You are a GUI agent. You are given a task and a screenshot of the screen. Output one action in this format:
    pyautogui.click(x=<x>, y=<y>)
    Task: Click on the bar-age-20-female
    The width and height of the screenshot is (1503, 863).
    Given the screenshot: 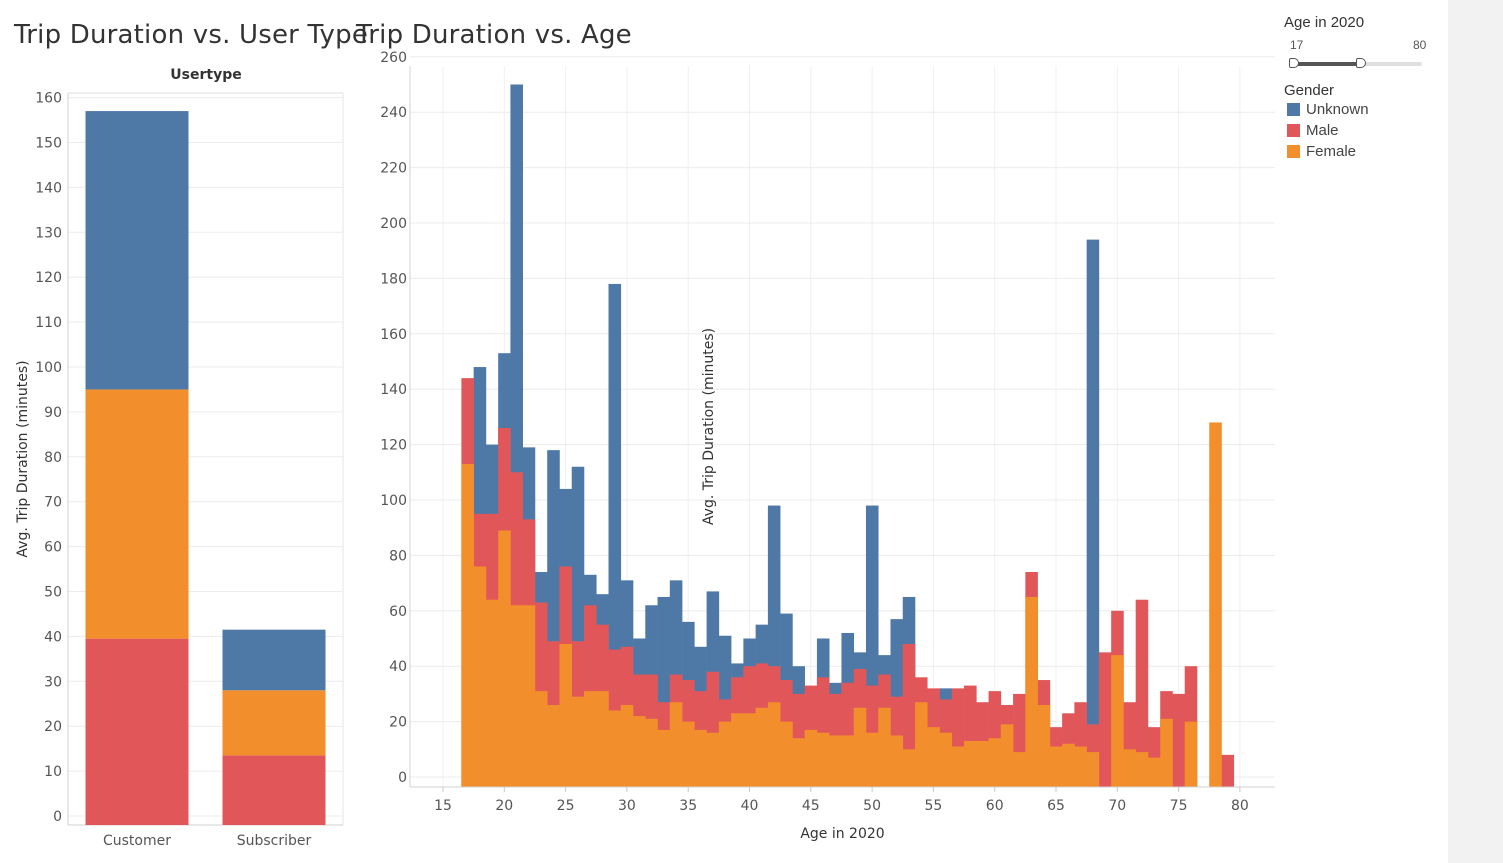 What is the action you would take?
    pyautogui.click(x=504, y=658)
    